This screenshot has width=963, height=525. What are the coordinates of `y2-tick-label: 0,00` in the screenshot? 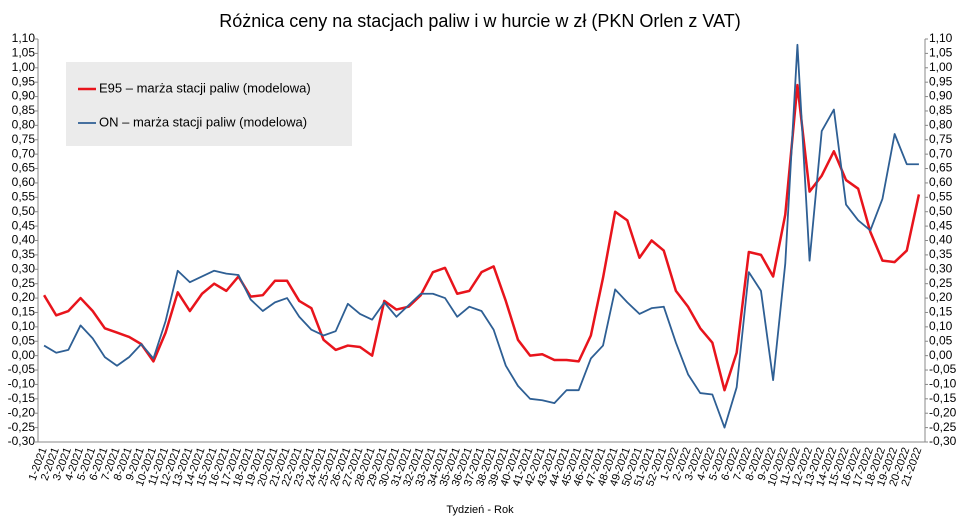 It's located at (941, 355).